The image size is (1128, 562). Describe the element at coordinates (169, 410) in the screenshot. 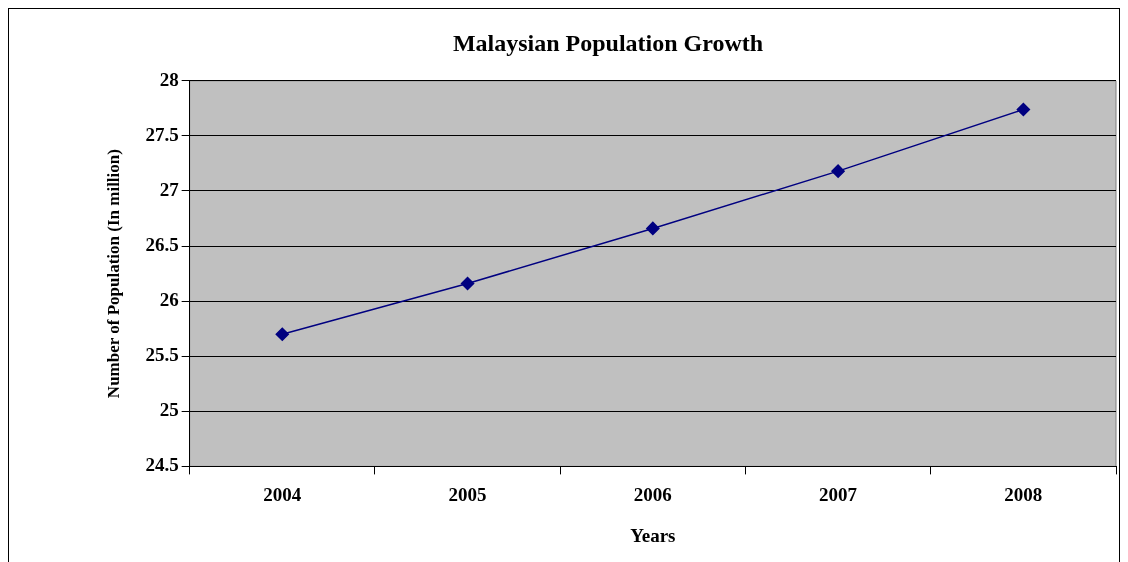

I see `y-tick-label: 25` at that location.